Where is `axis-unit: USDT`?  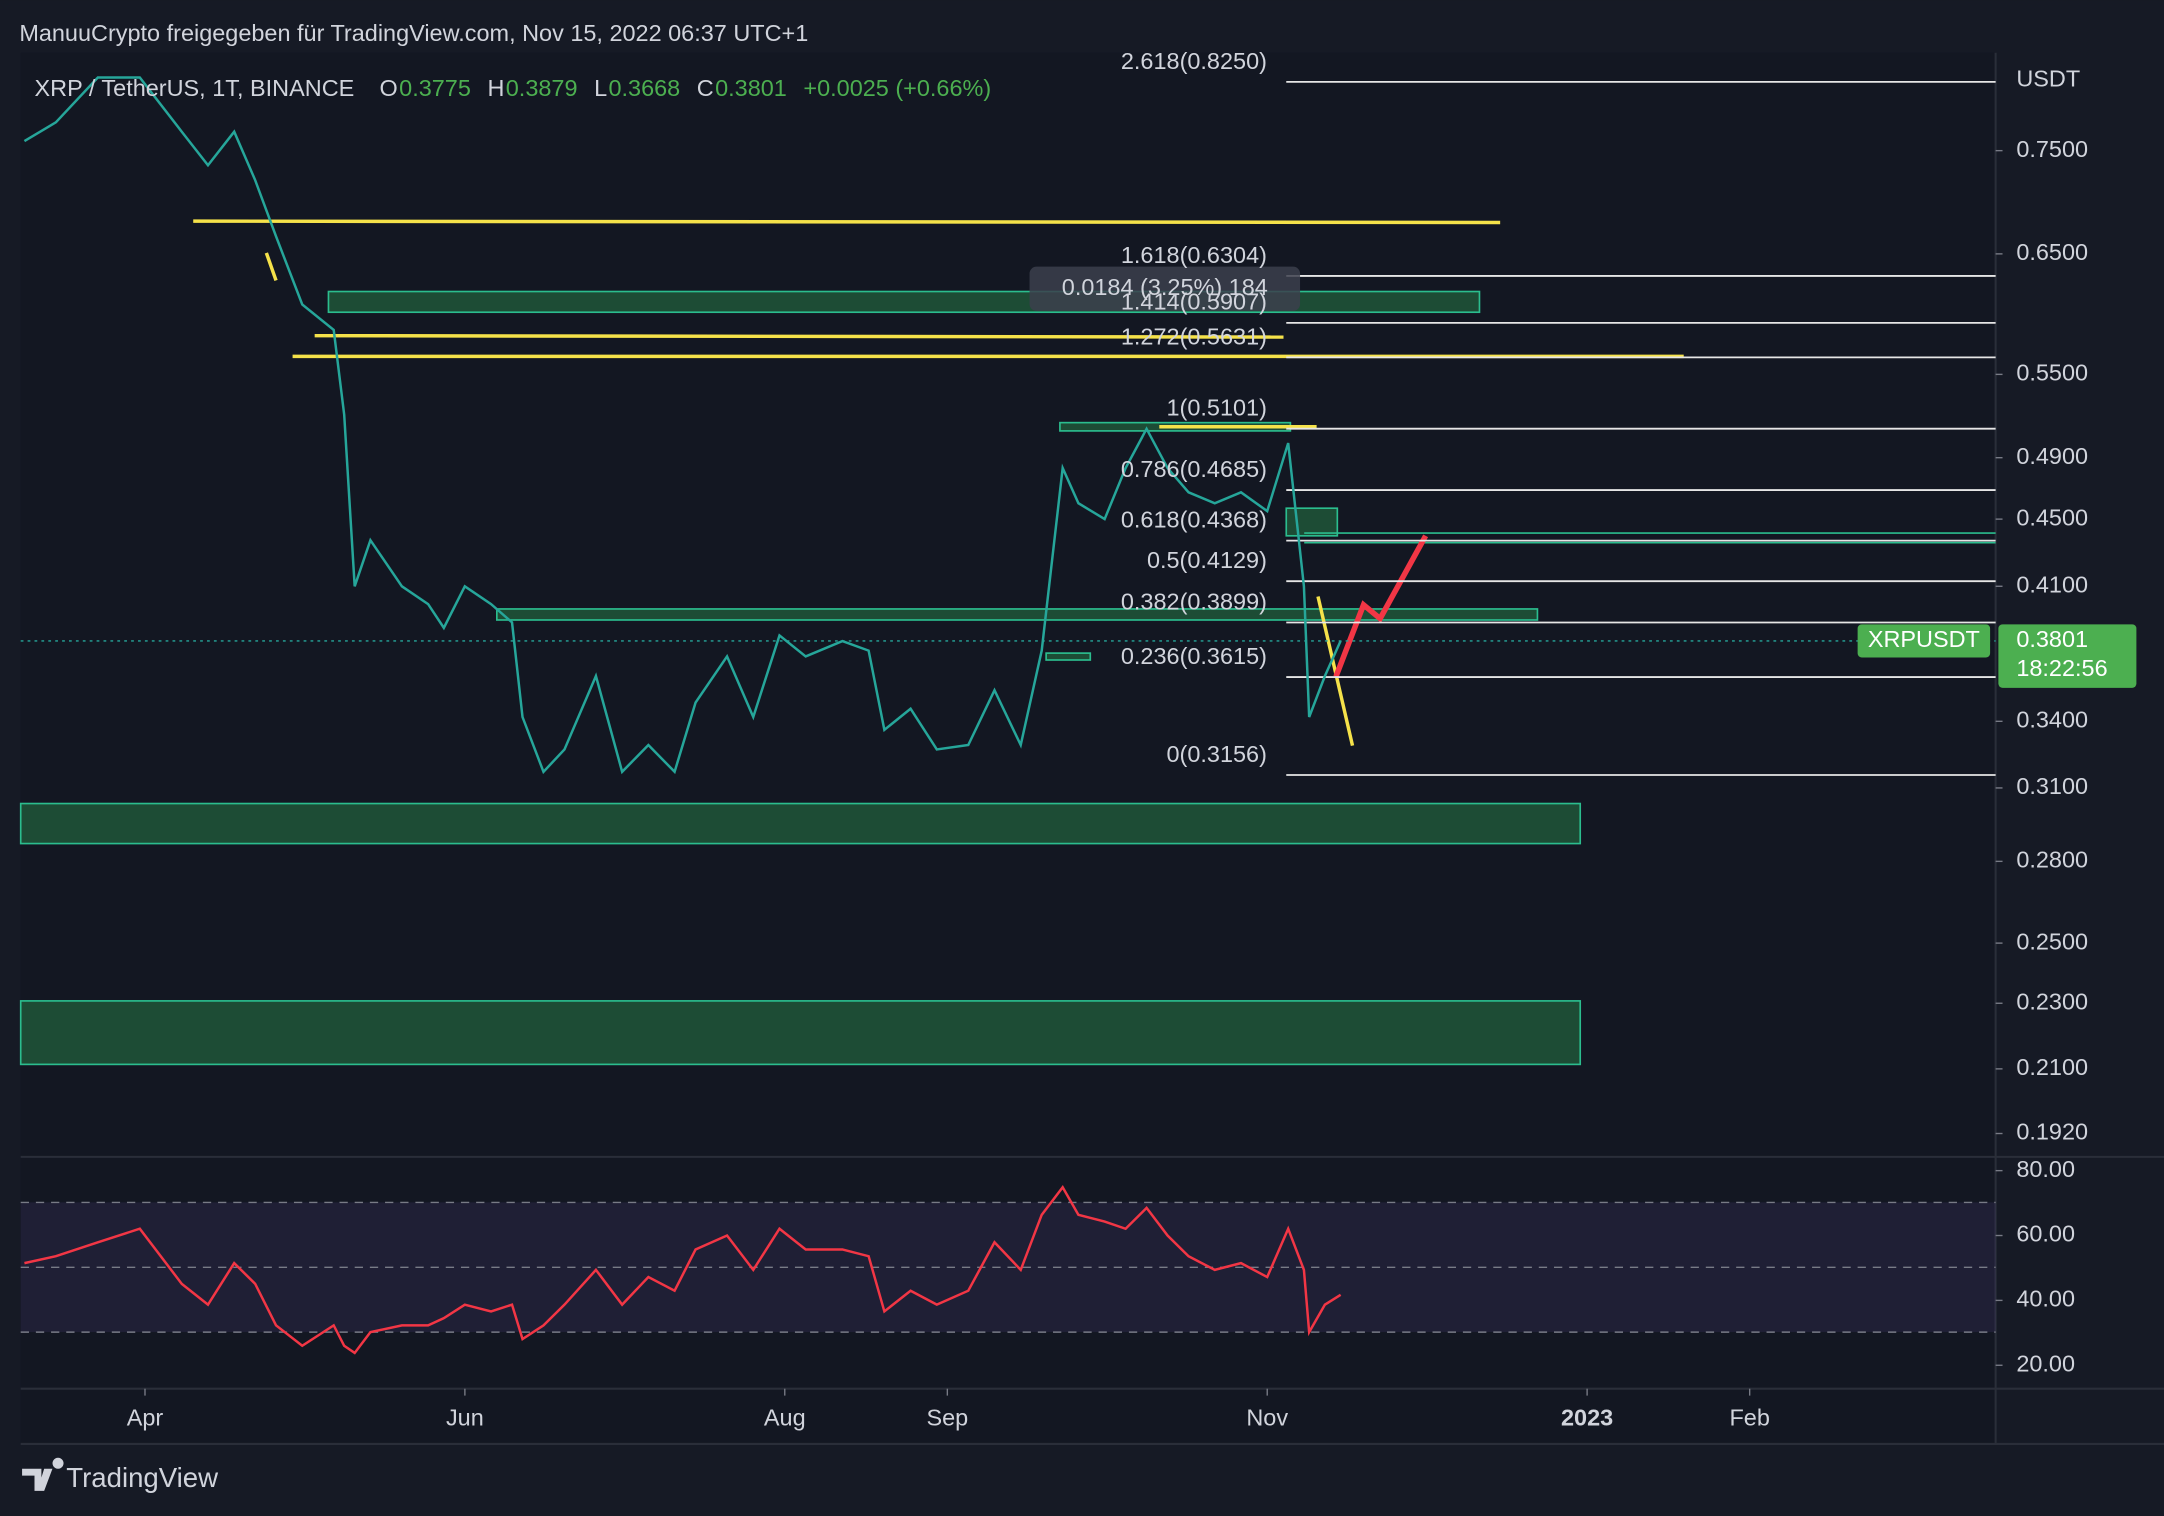
axis-unit: USDT is located at coordinates (2048, 79).